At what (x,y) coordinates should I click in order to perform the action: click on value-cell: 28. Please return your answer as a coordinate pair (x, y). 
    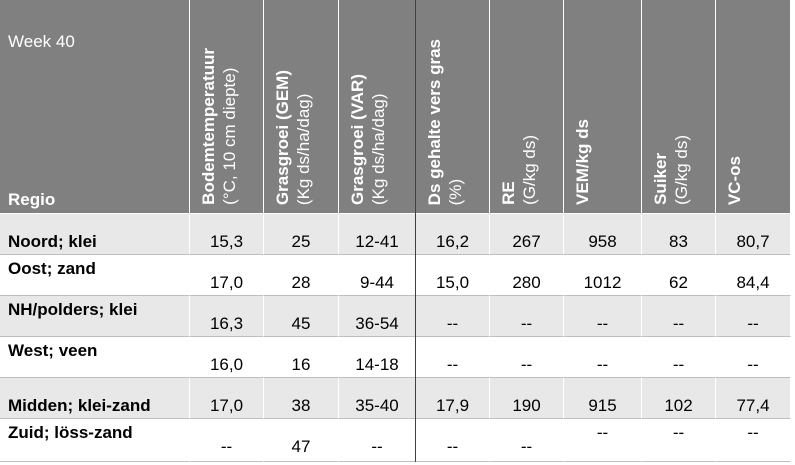
    Looking at the image, I should click on (301, 275).